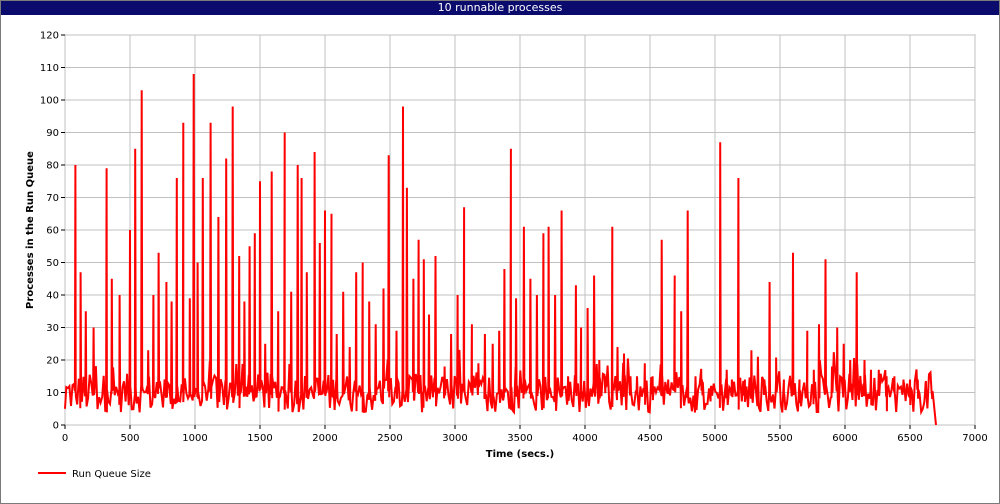  I want to click on x-tick-label: 2500, so click(389, 438).